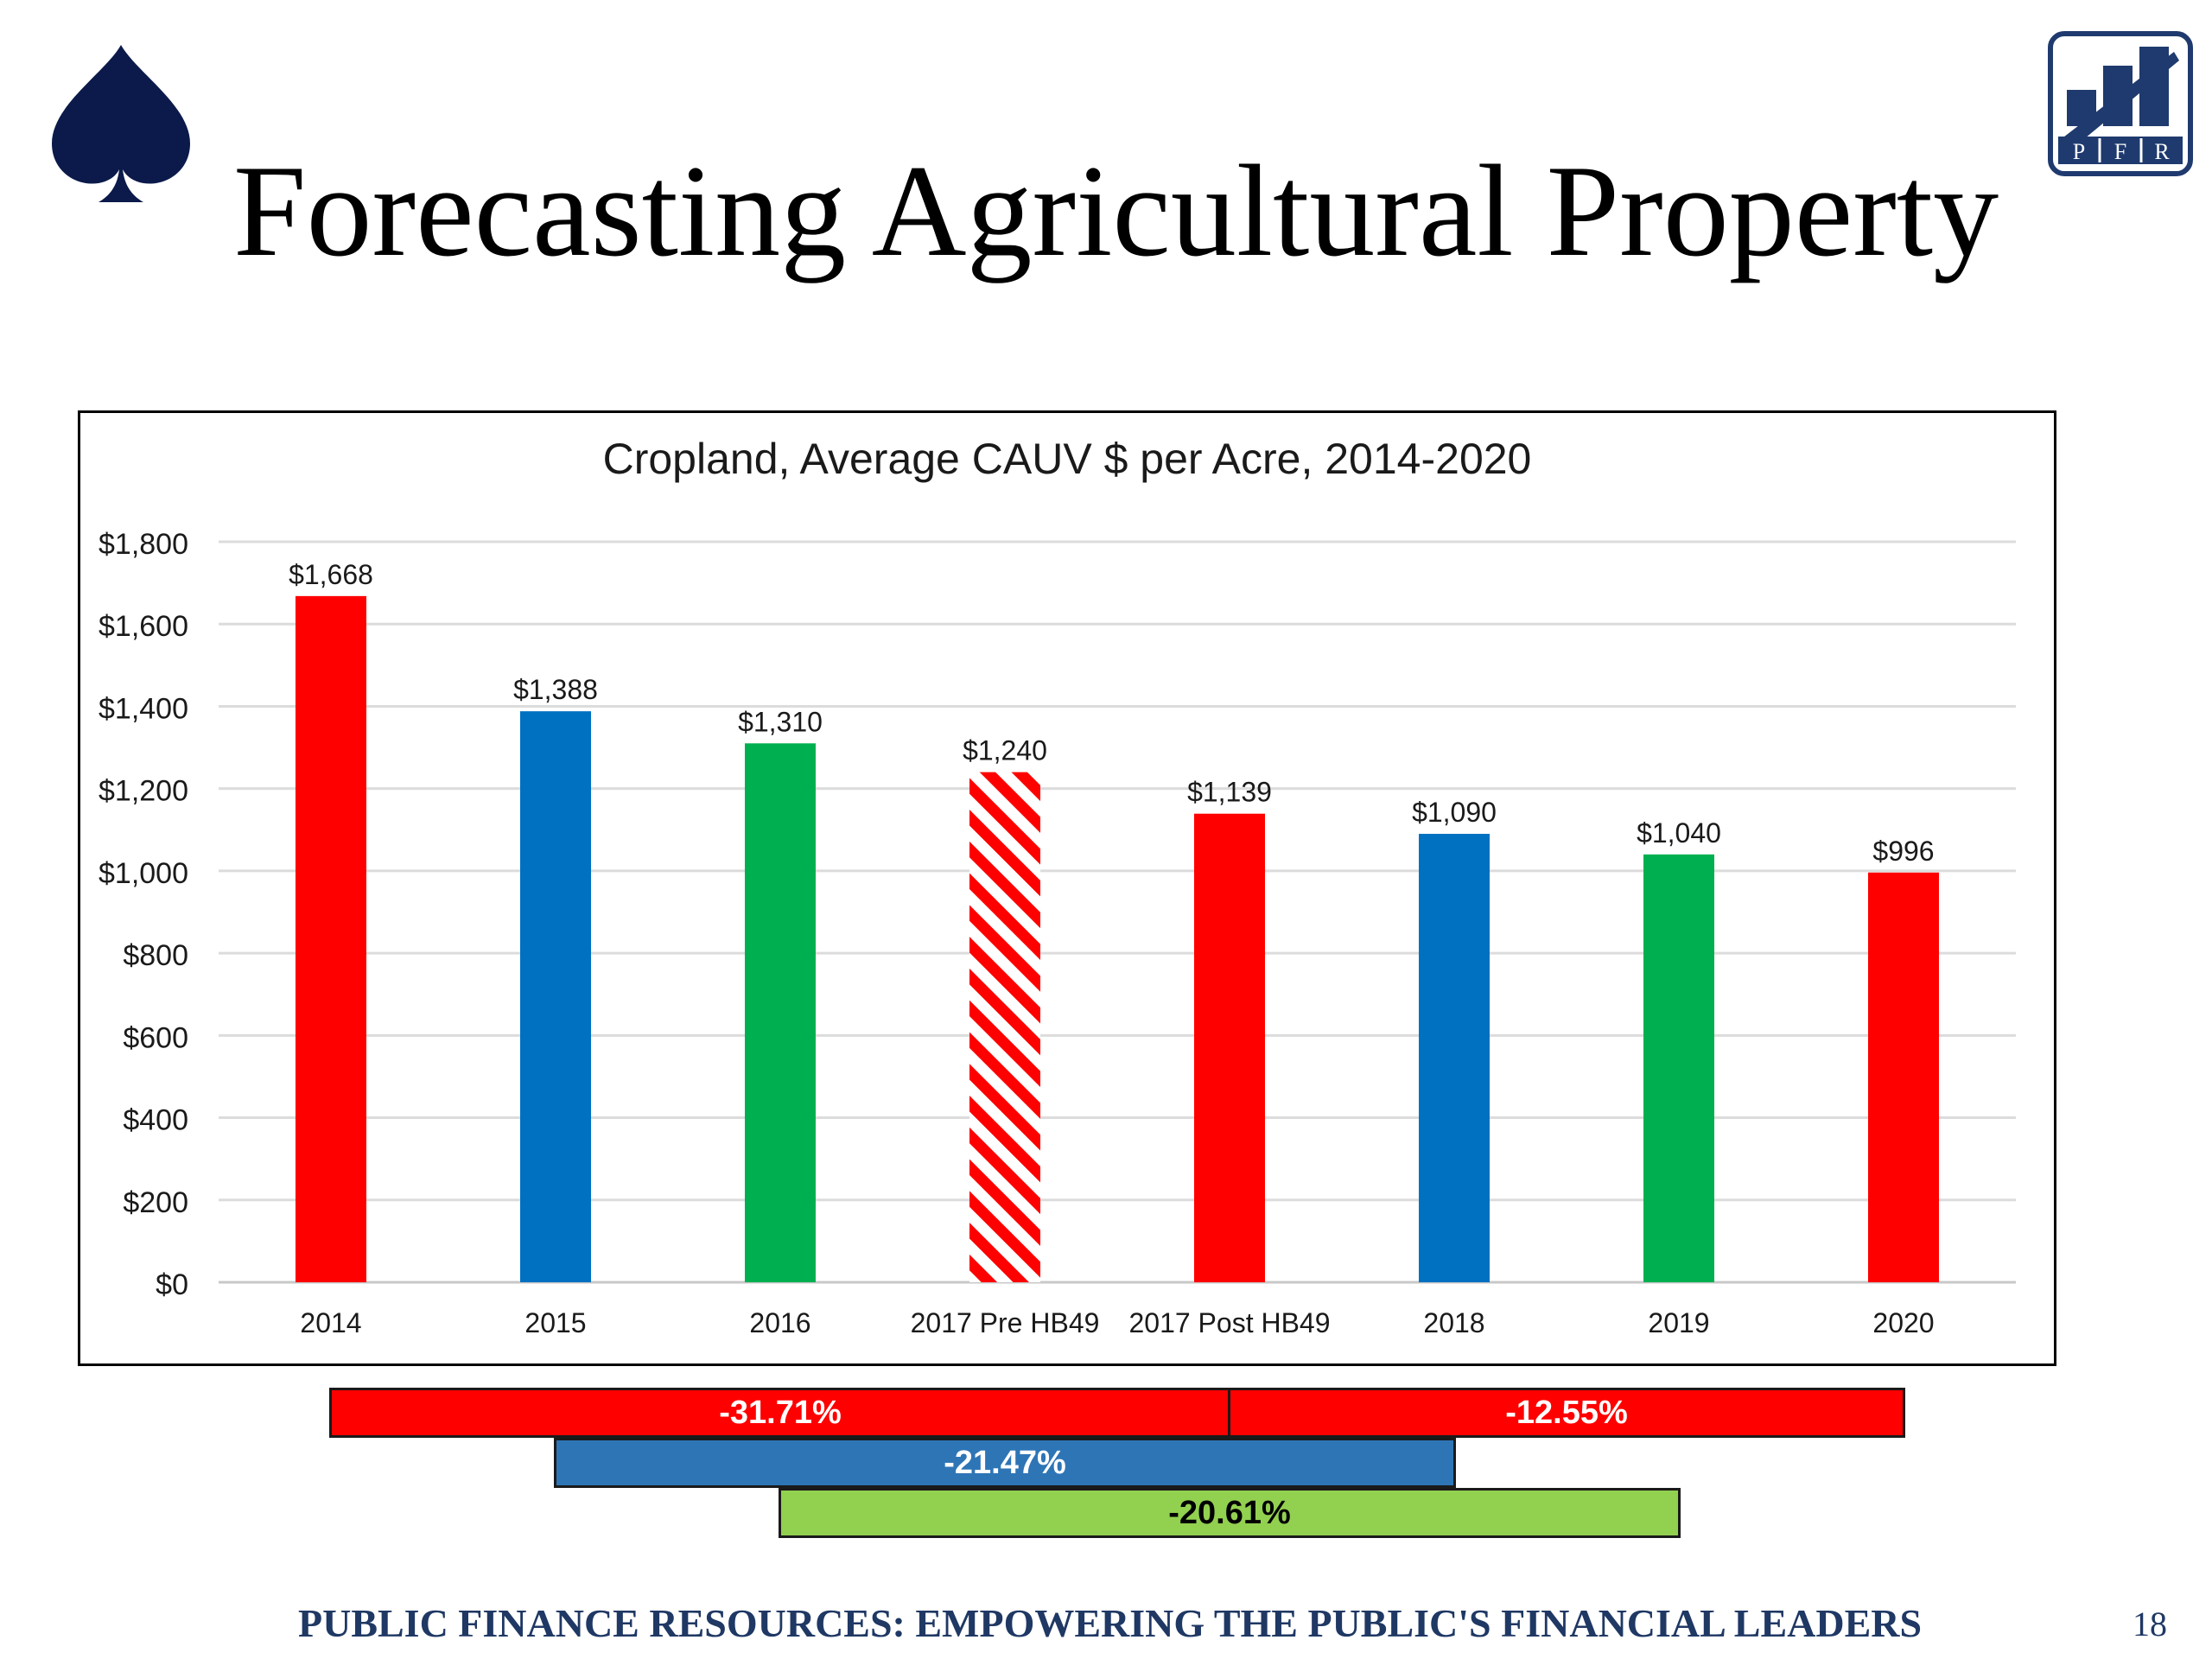 This screenshot has height=1659, width=2212. What do you see at coordinates (779, 1322) in the screenshot?
I see `x-tick-label: 2016` at bounding box center [779, 1322].